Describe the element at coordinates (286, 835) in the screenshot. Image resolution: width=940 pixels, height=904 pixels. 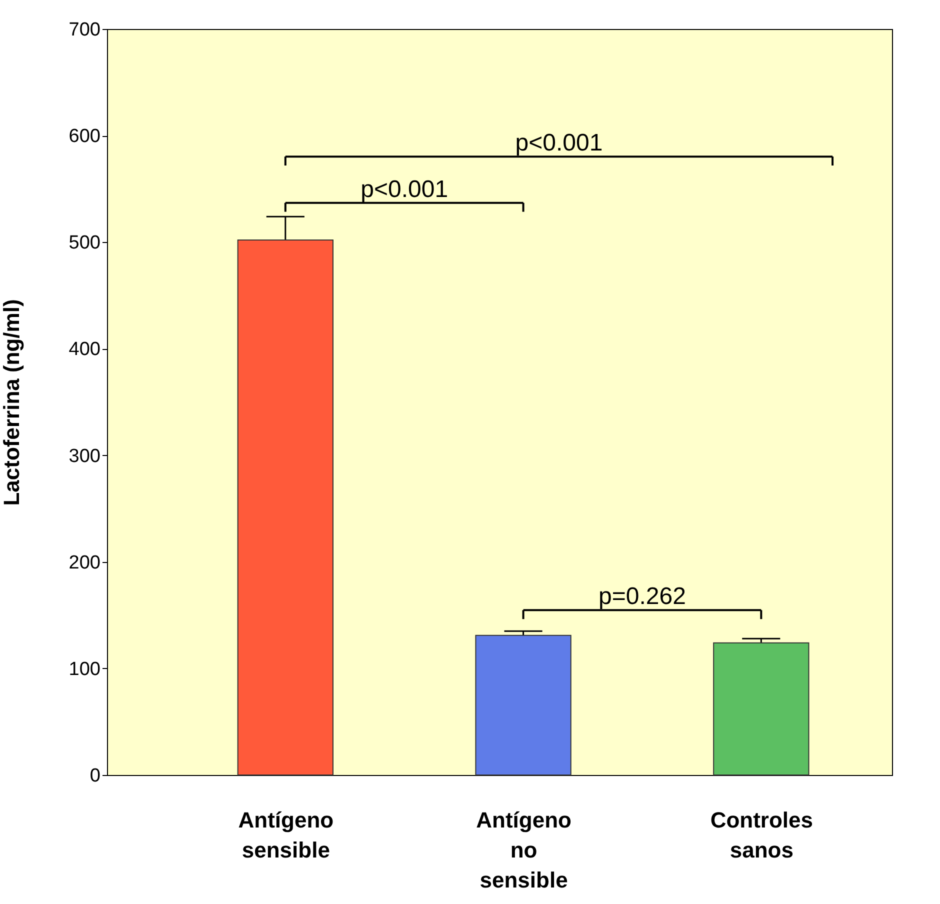
I see `x-tick-label: Antígeno sensible` at that location.